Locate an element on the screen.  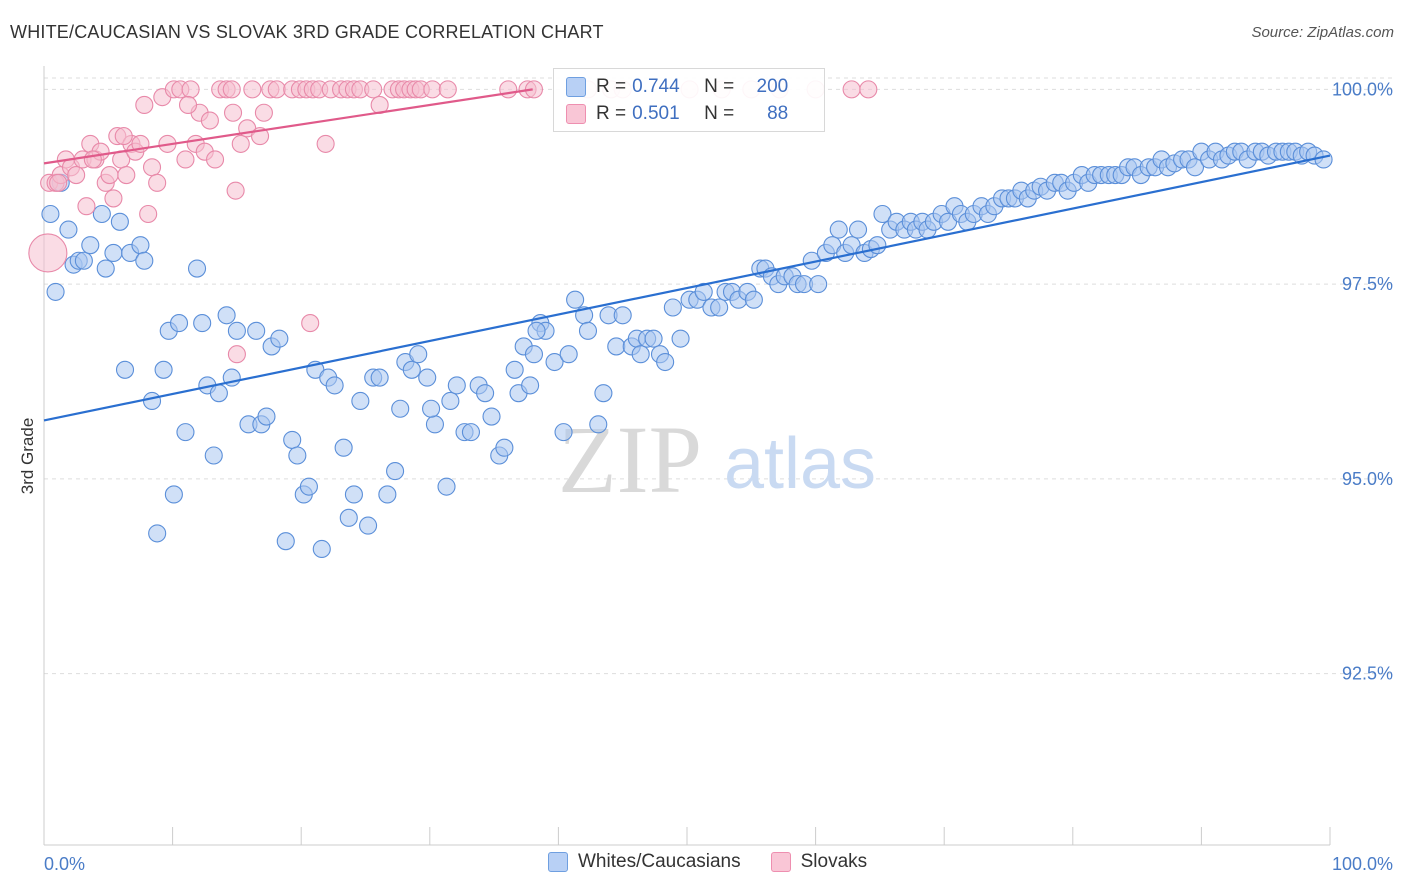
legend-n-label: N = is located at coordinates (719, 86).